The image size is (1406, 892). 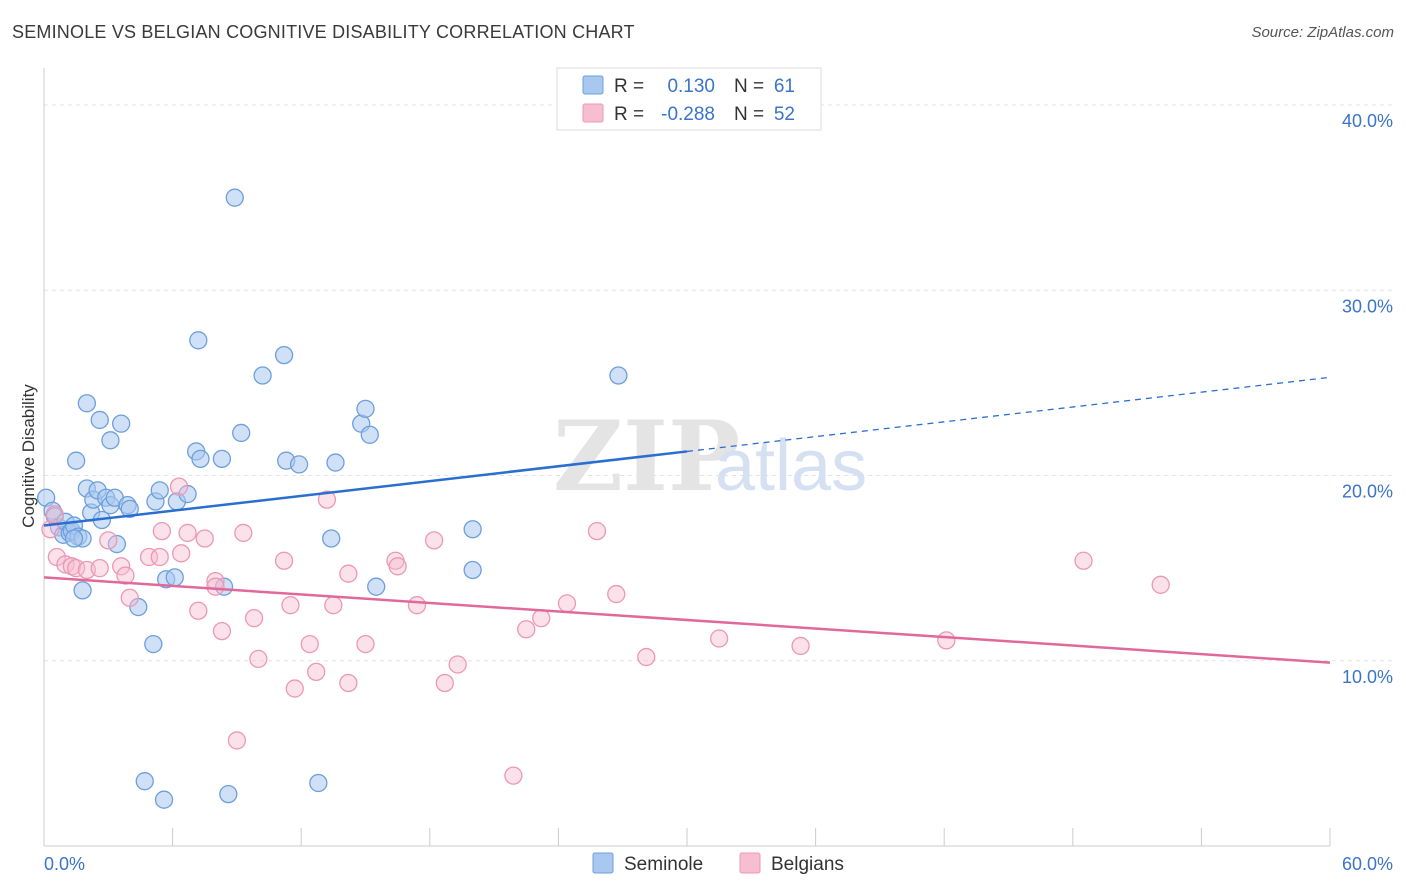 I want to click on bottom-legend-label-belgians: Belgians, so click(x=807, y=864).